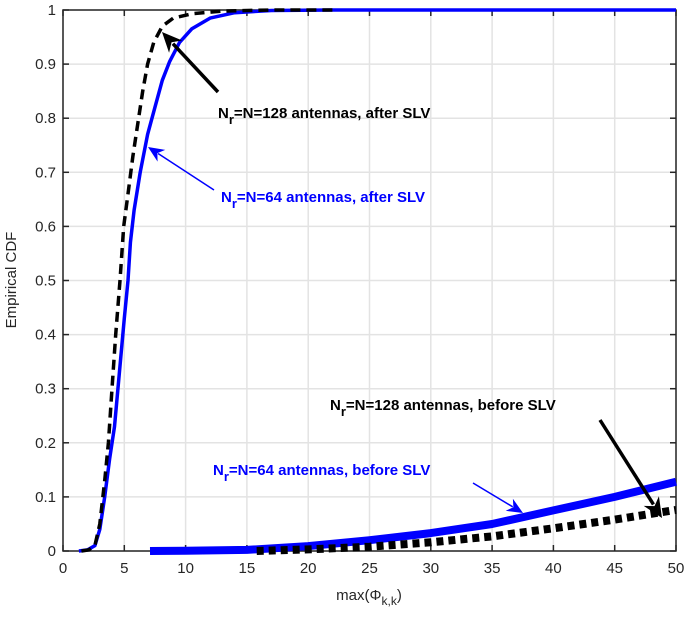 This screenshot has height=620, width=685. Describe the element at coordinates (52, 10) in the screenshot. I see `y-tick-label: 1` at that location.